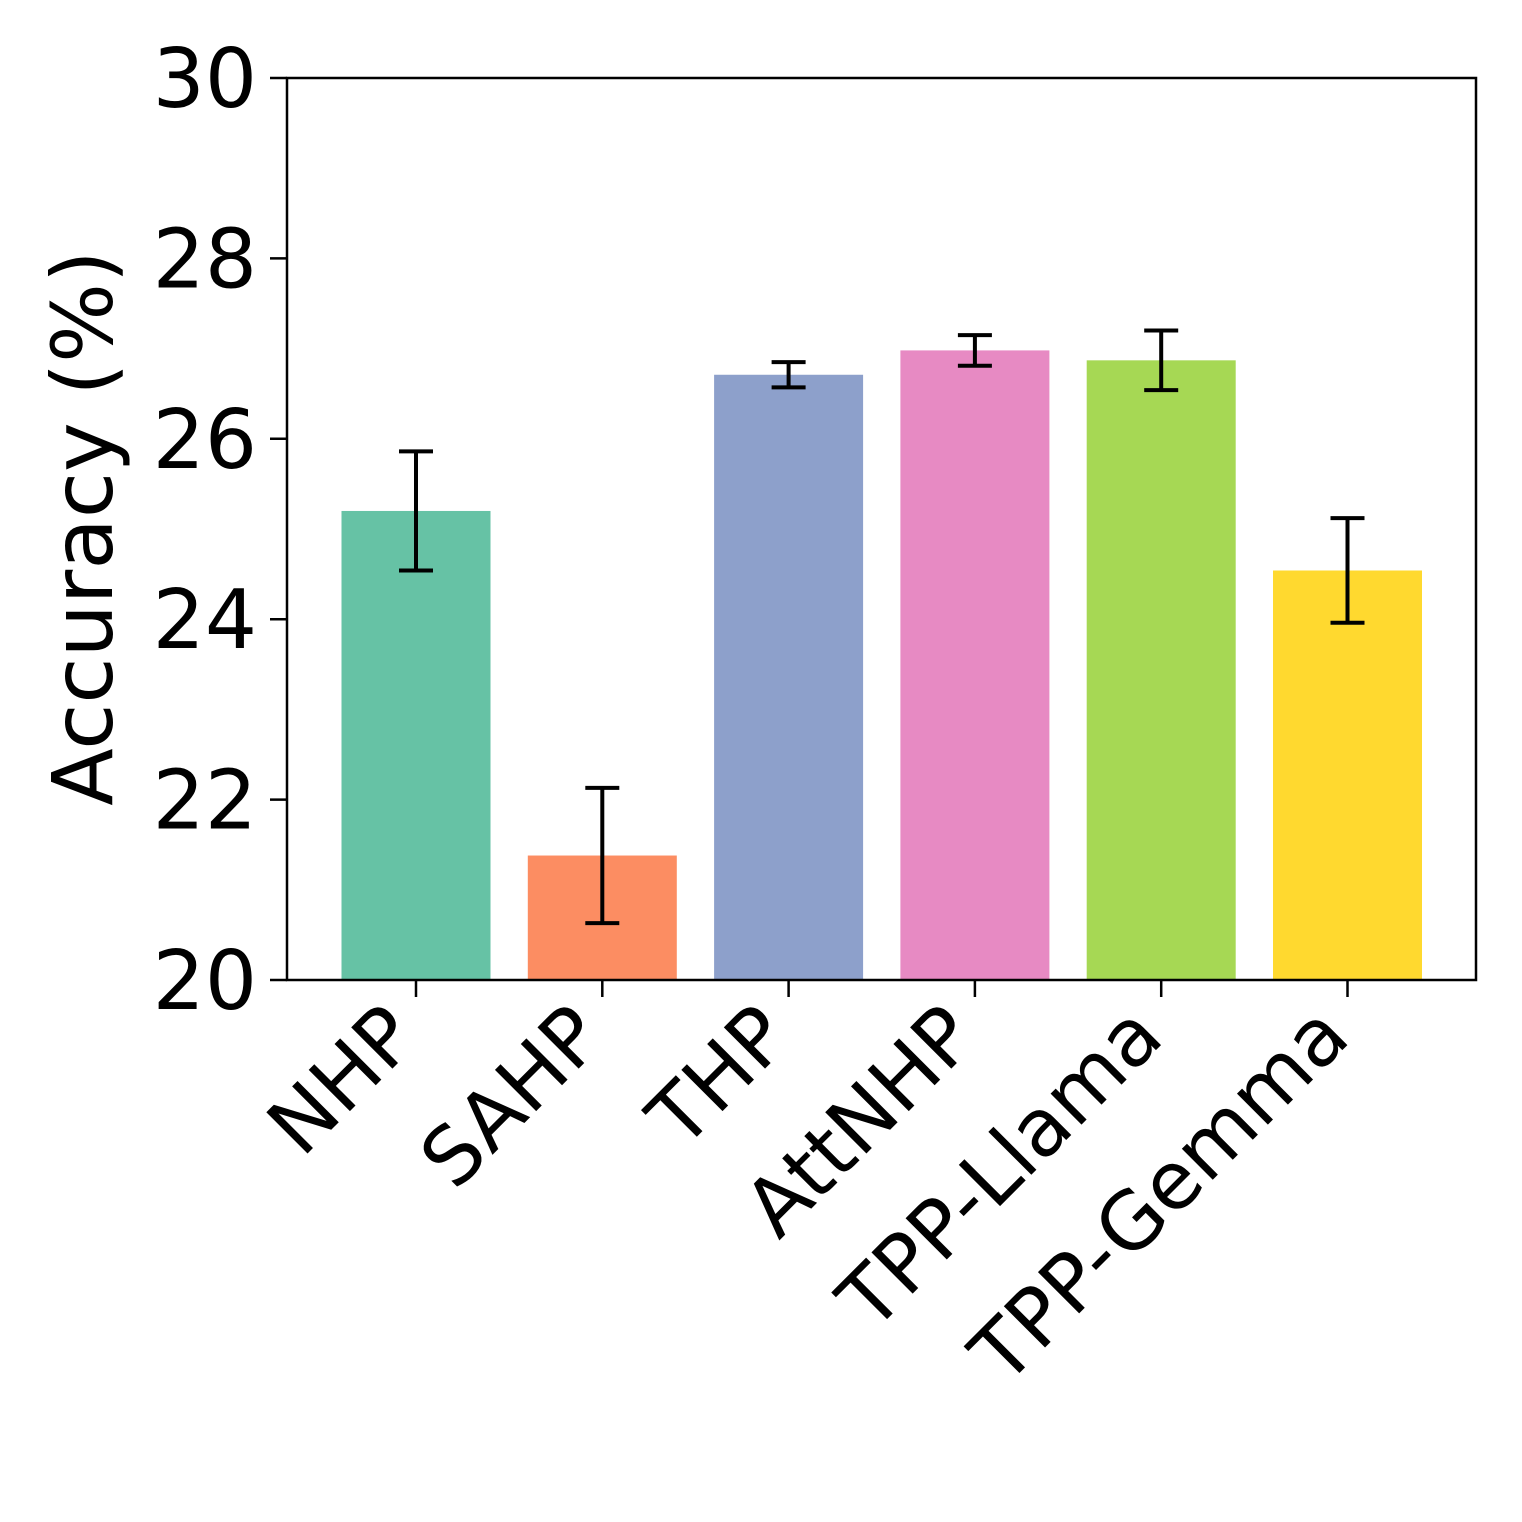 The width and height of the screenshot is (1522, 1522). Describe the element at coordinates (205, 801) in the screenshot. I see `y-tick-label: 22` at that location.